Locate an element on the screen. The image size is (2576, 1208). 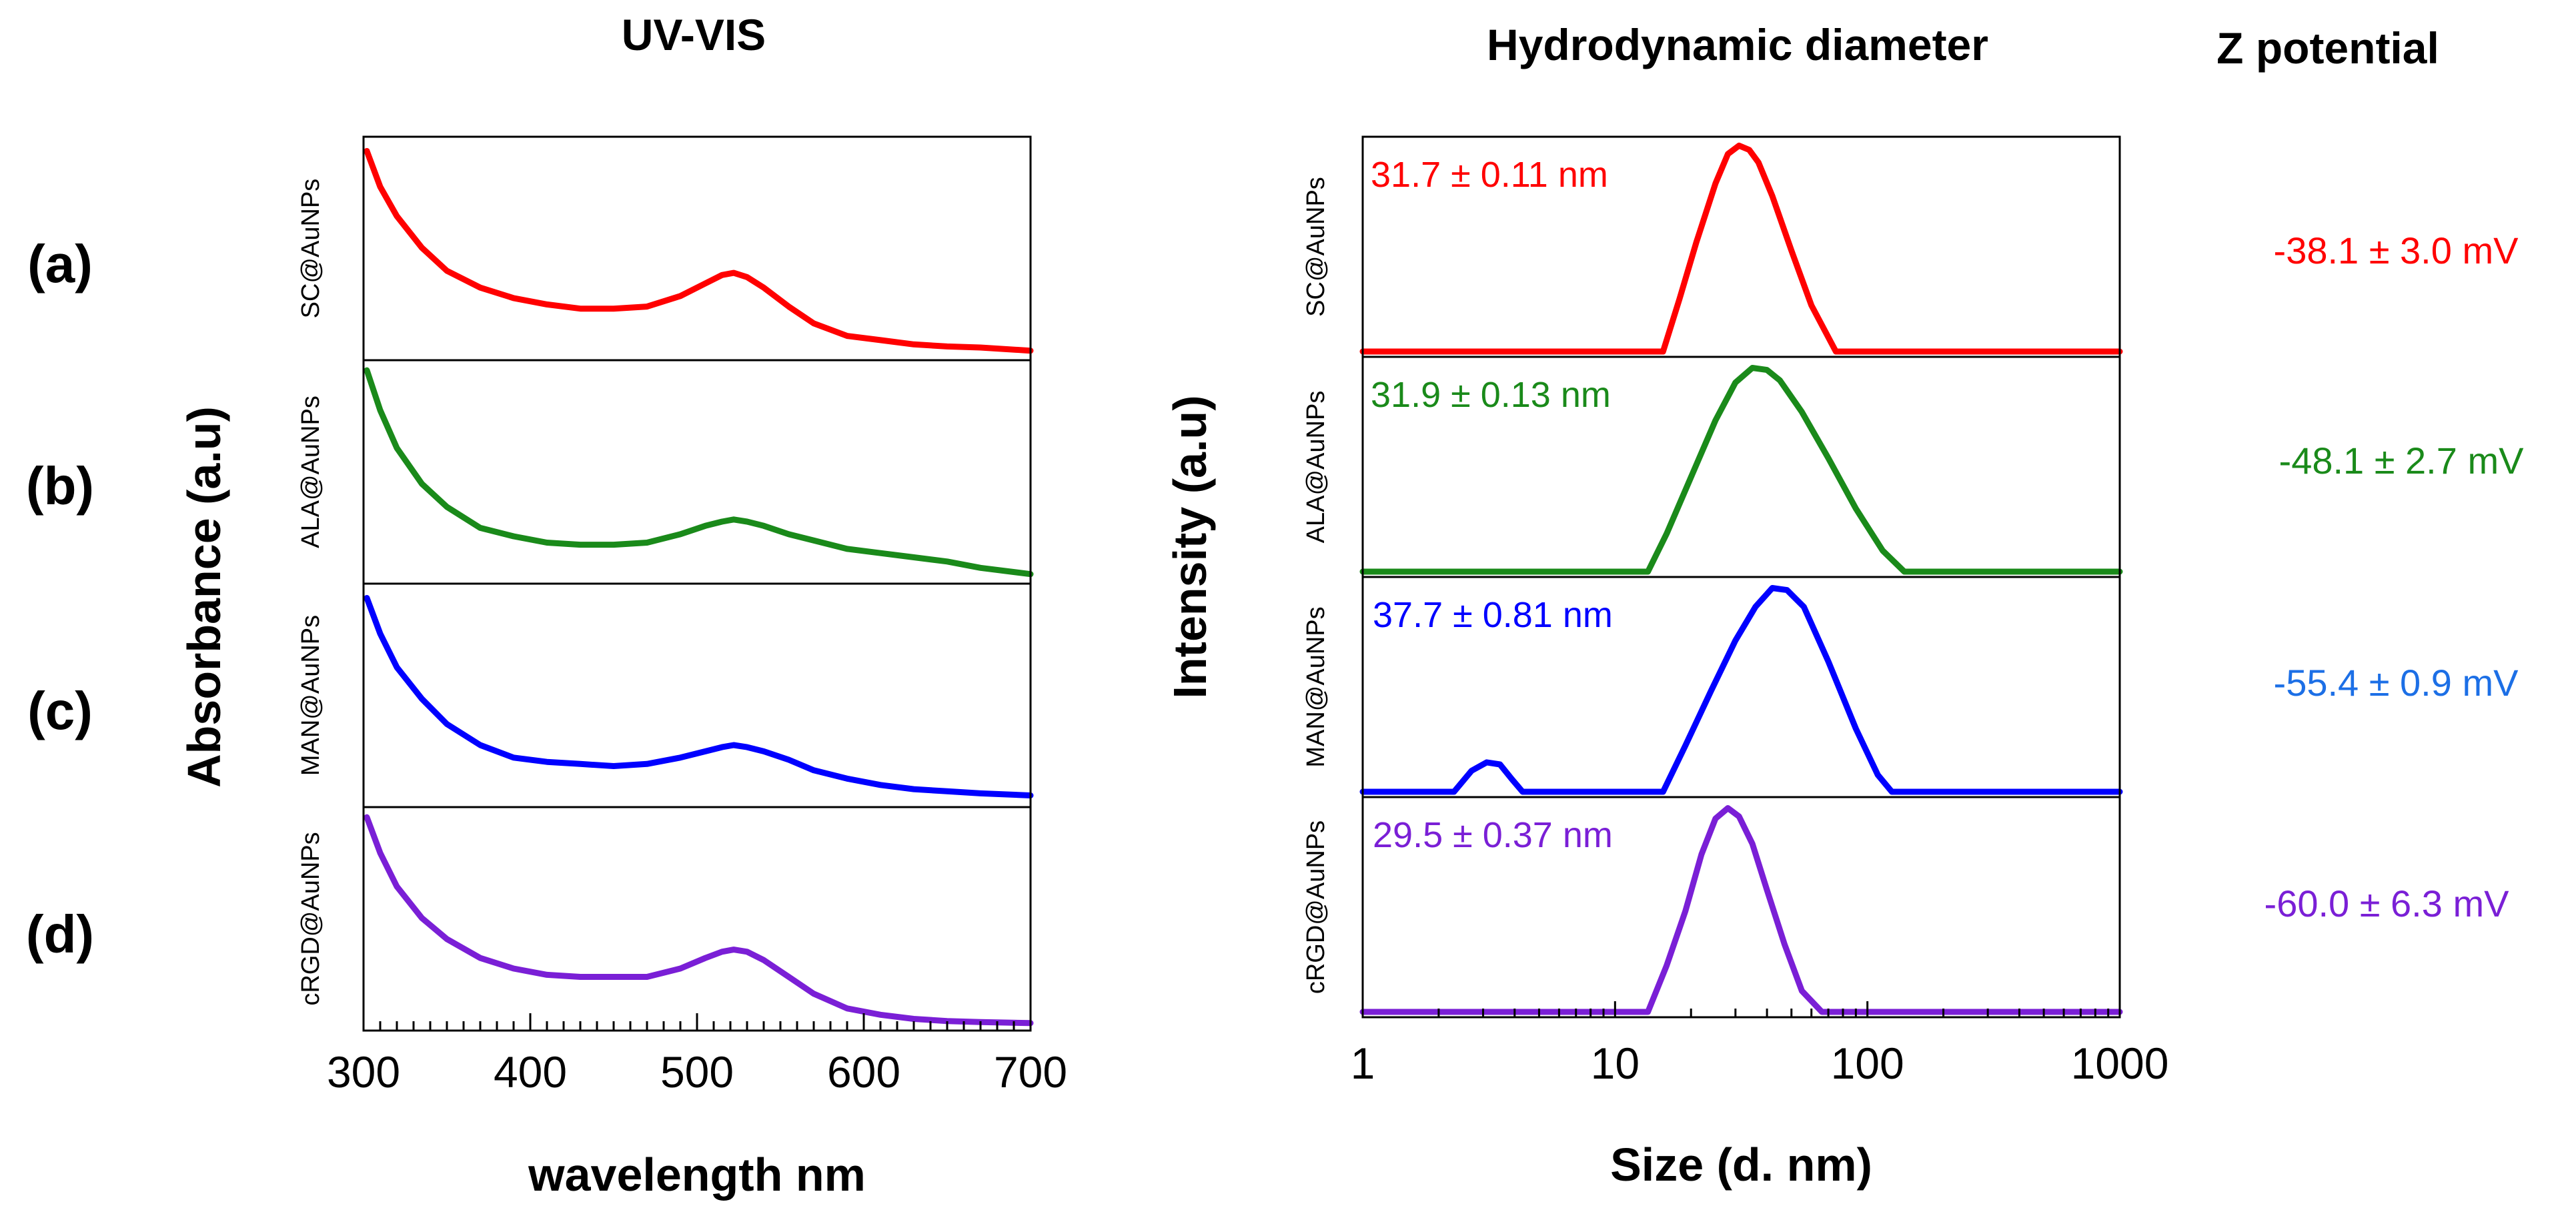
panel-label-b: (b) is located at coordinates (60, 486).